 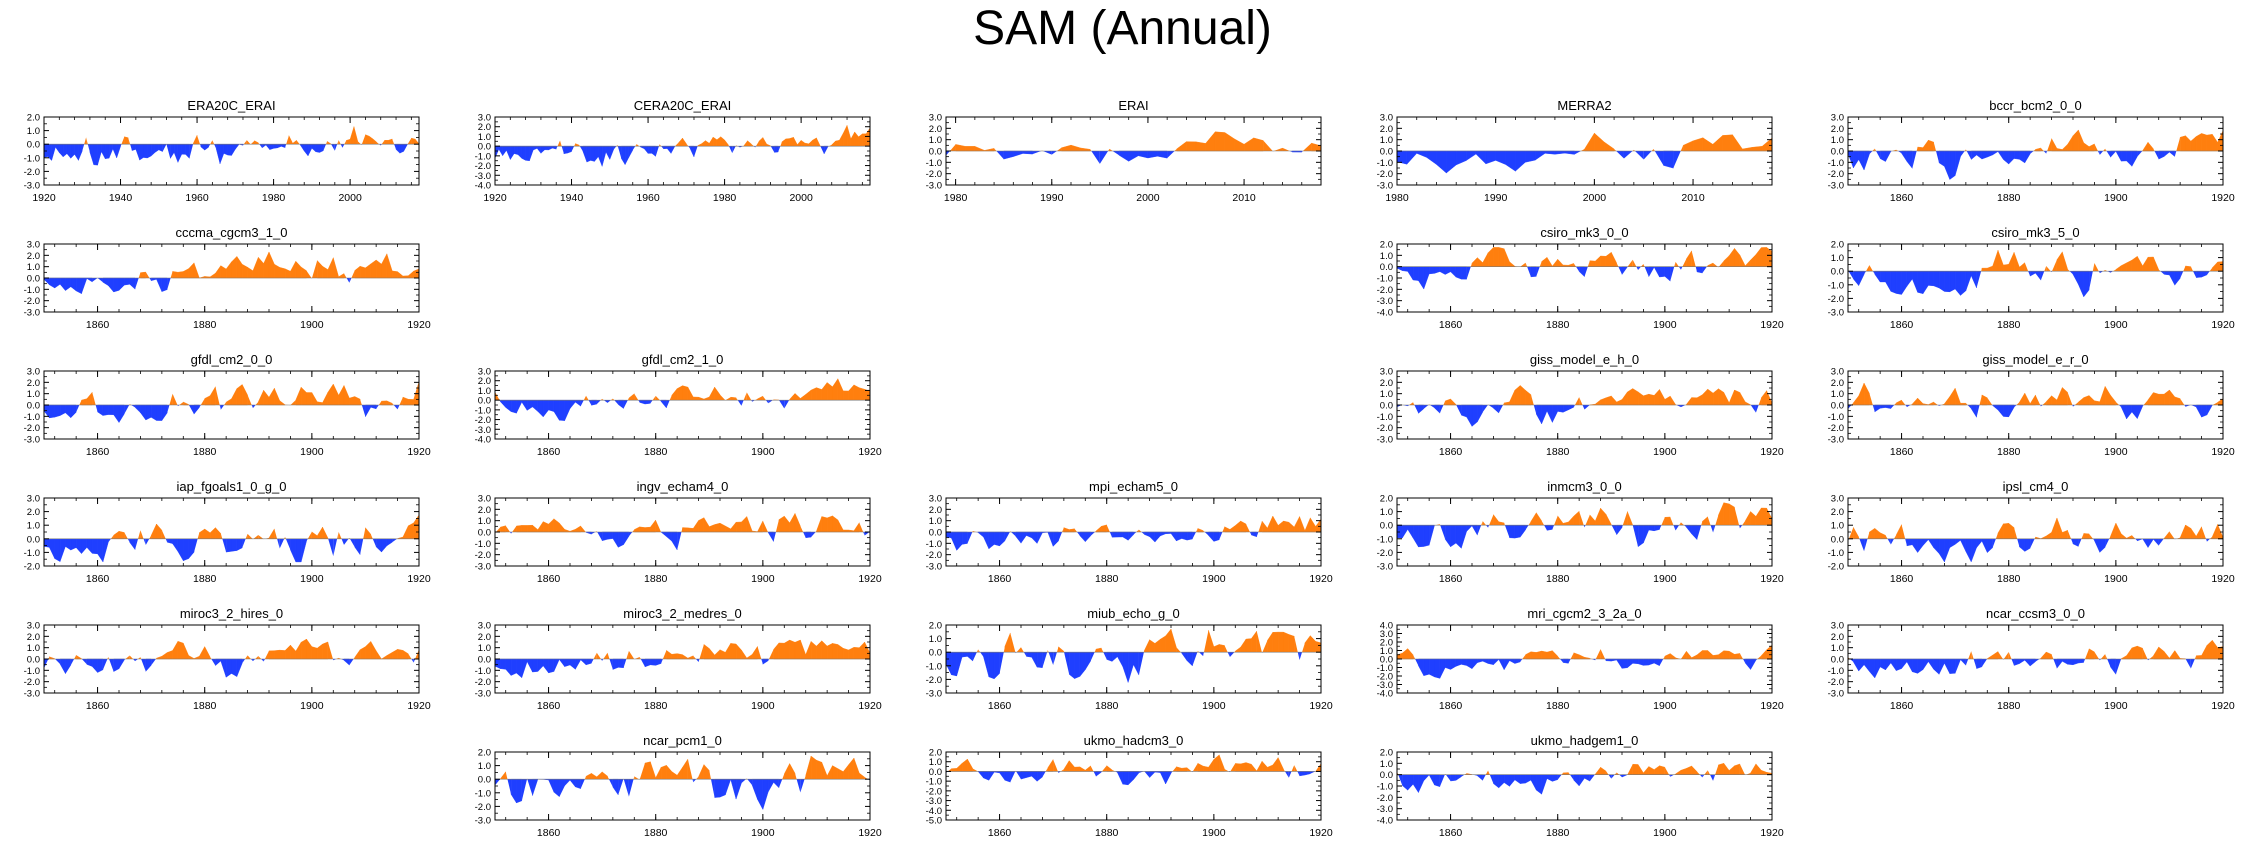 I want to click on panel-title: ipsl_cm4_0, so click(x=2036, y=486).